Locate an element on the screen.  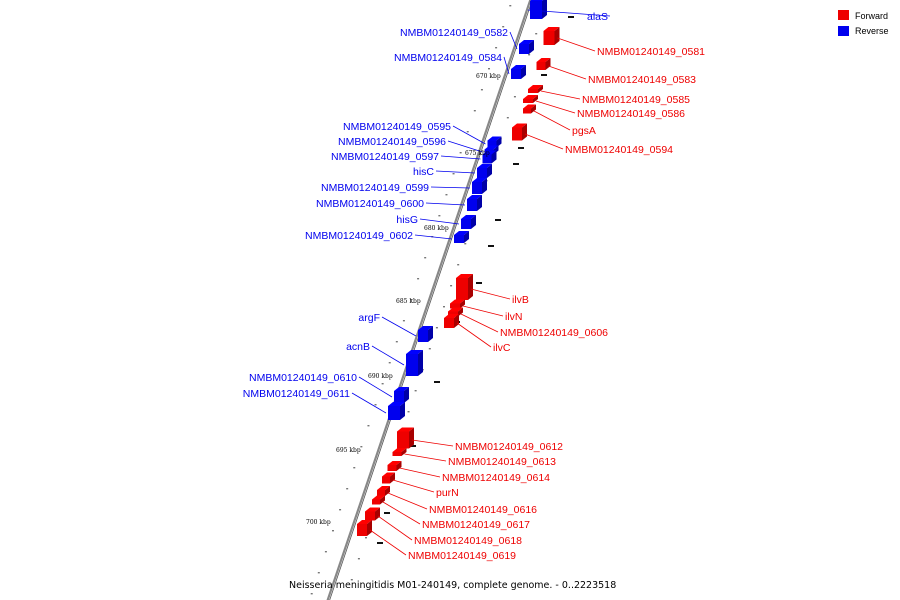
gene-label-nmbm01240149-0597: NMBM01240149_0597 is located at coordinates (385, 157).